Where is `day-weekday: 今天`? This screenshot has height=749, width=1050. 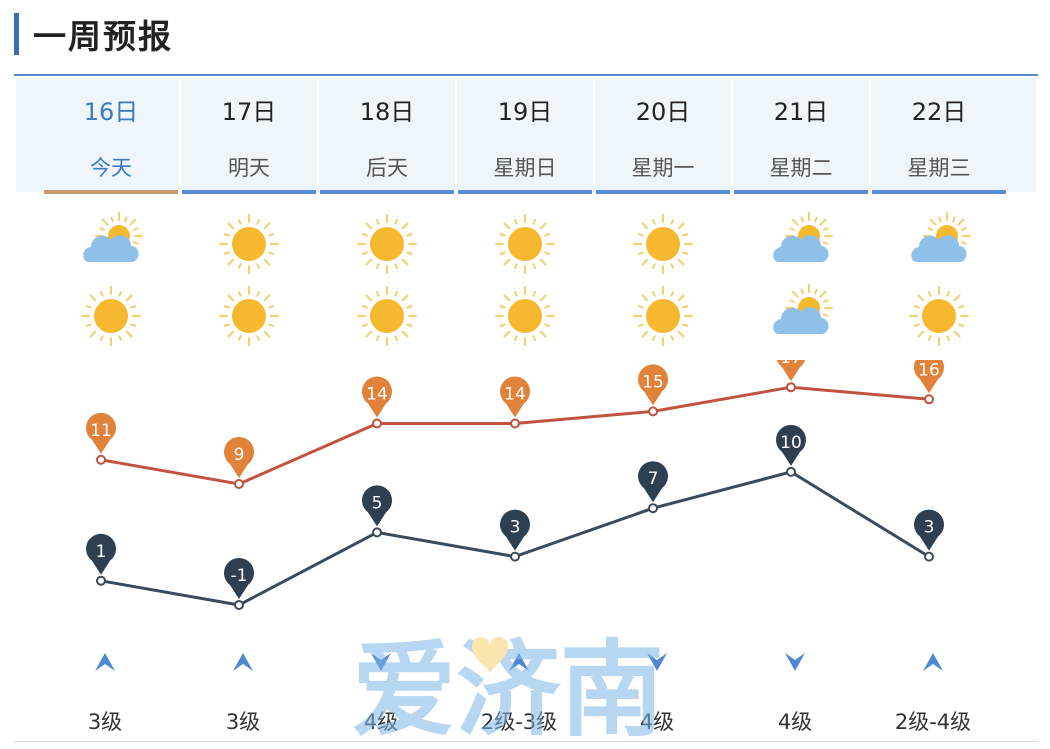 day-weekday: 今天 is located at coordinates (111, 168).